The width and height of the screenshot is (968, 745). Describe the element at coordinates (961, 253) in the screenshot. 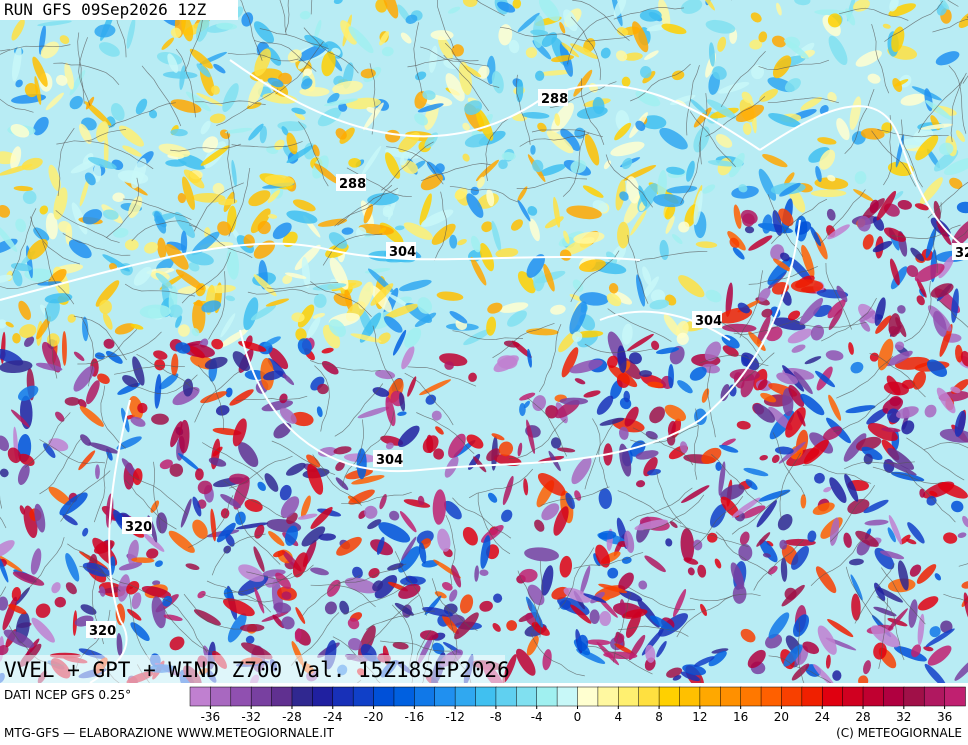

I see `contour-label: 32` at that location.